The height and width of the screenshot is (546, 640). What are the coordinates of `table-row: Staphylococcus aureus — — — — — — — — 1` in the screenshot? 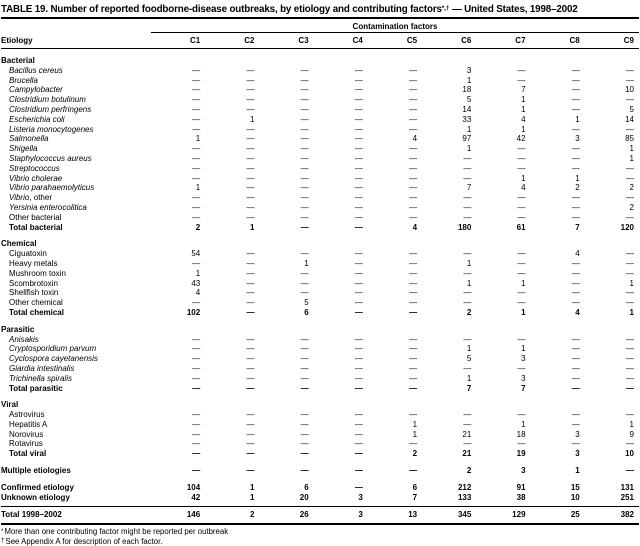 It's located at (320, 159).